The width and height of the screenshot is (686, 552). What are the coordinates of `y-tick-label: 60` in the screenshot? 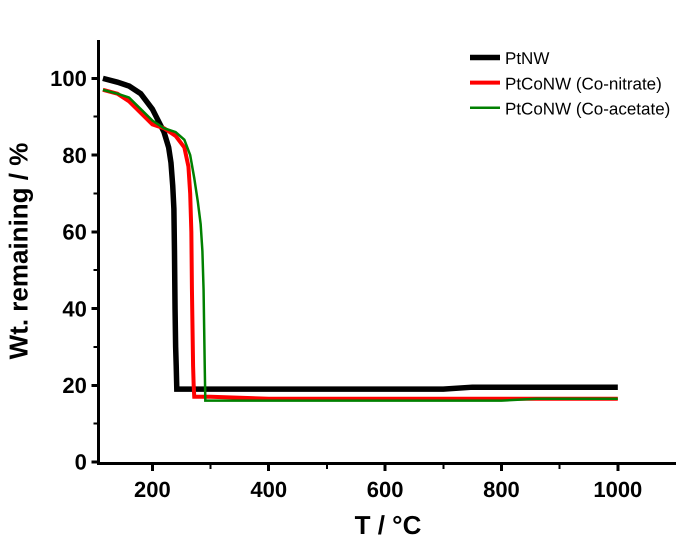 It's located at (74, 232).